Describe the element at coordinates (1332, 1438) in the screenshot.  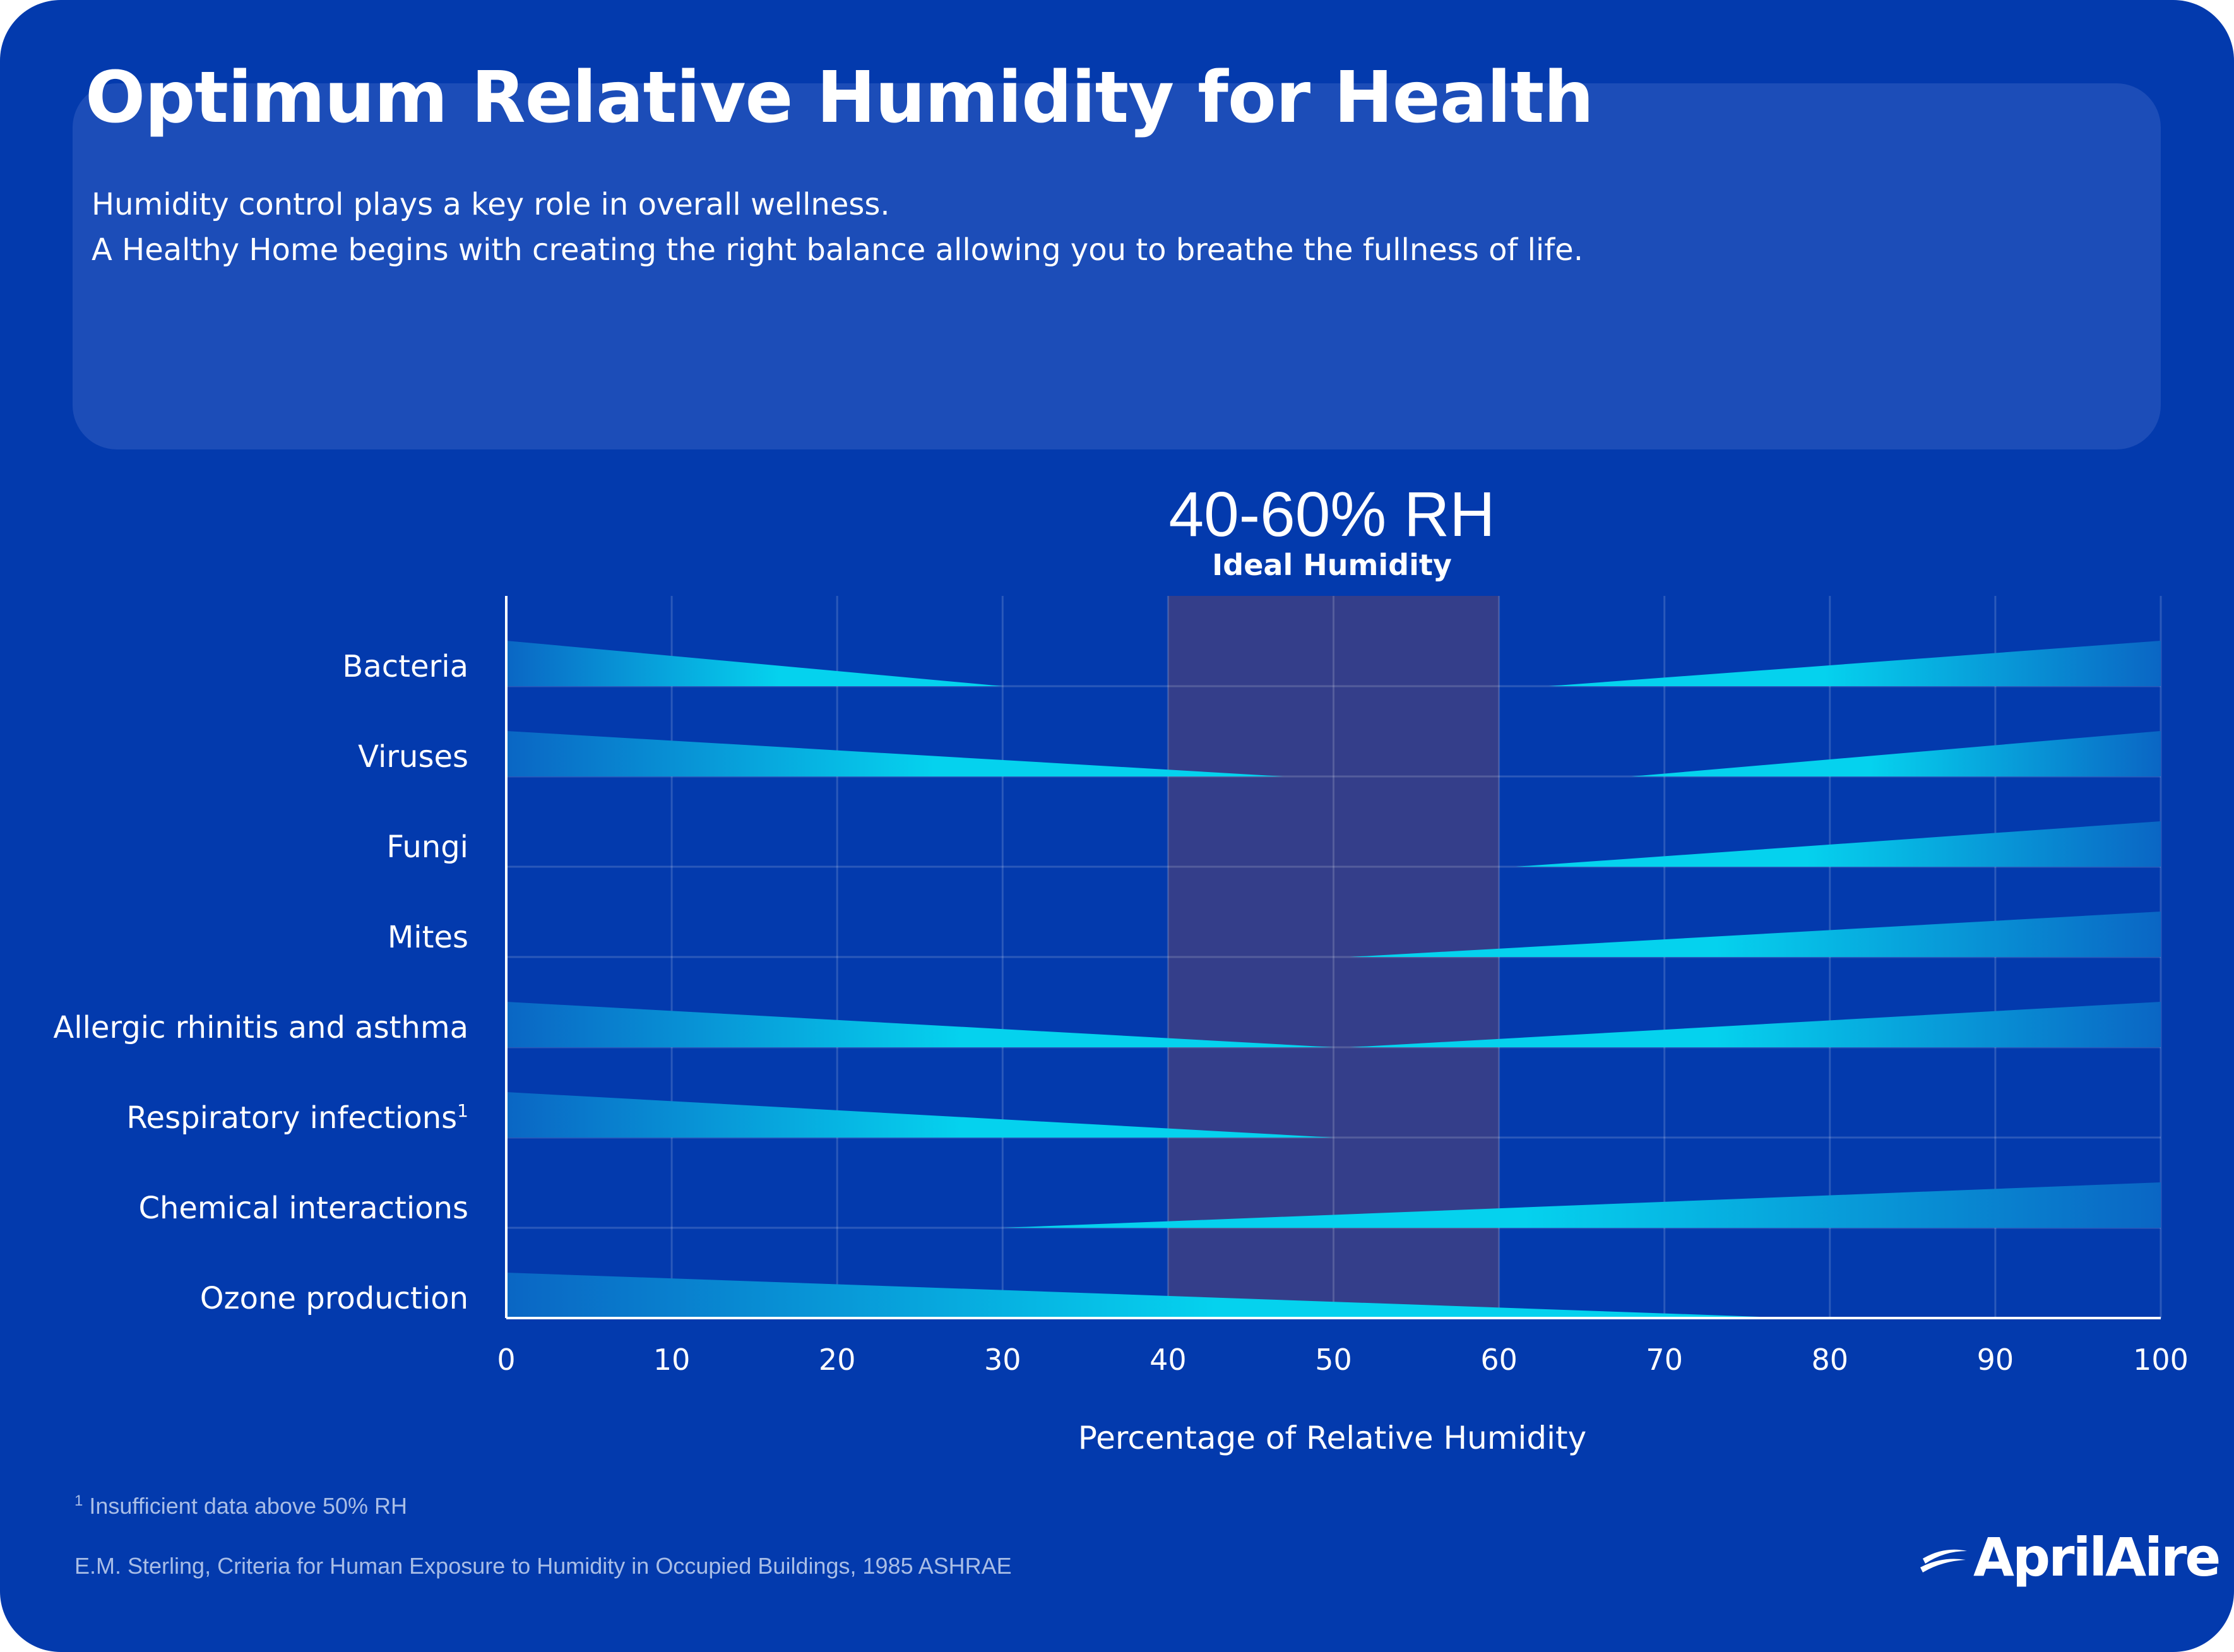
I see `x-axis-title: Percentage of Relative Humidity` at that location.